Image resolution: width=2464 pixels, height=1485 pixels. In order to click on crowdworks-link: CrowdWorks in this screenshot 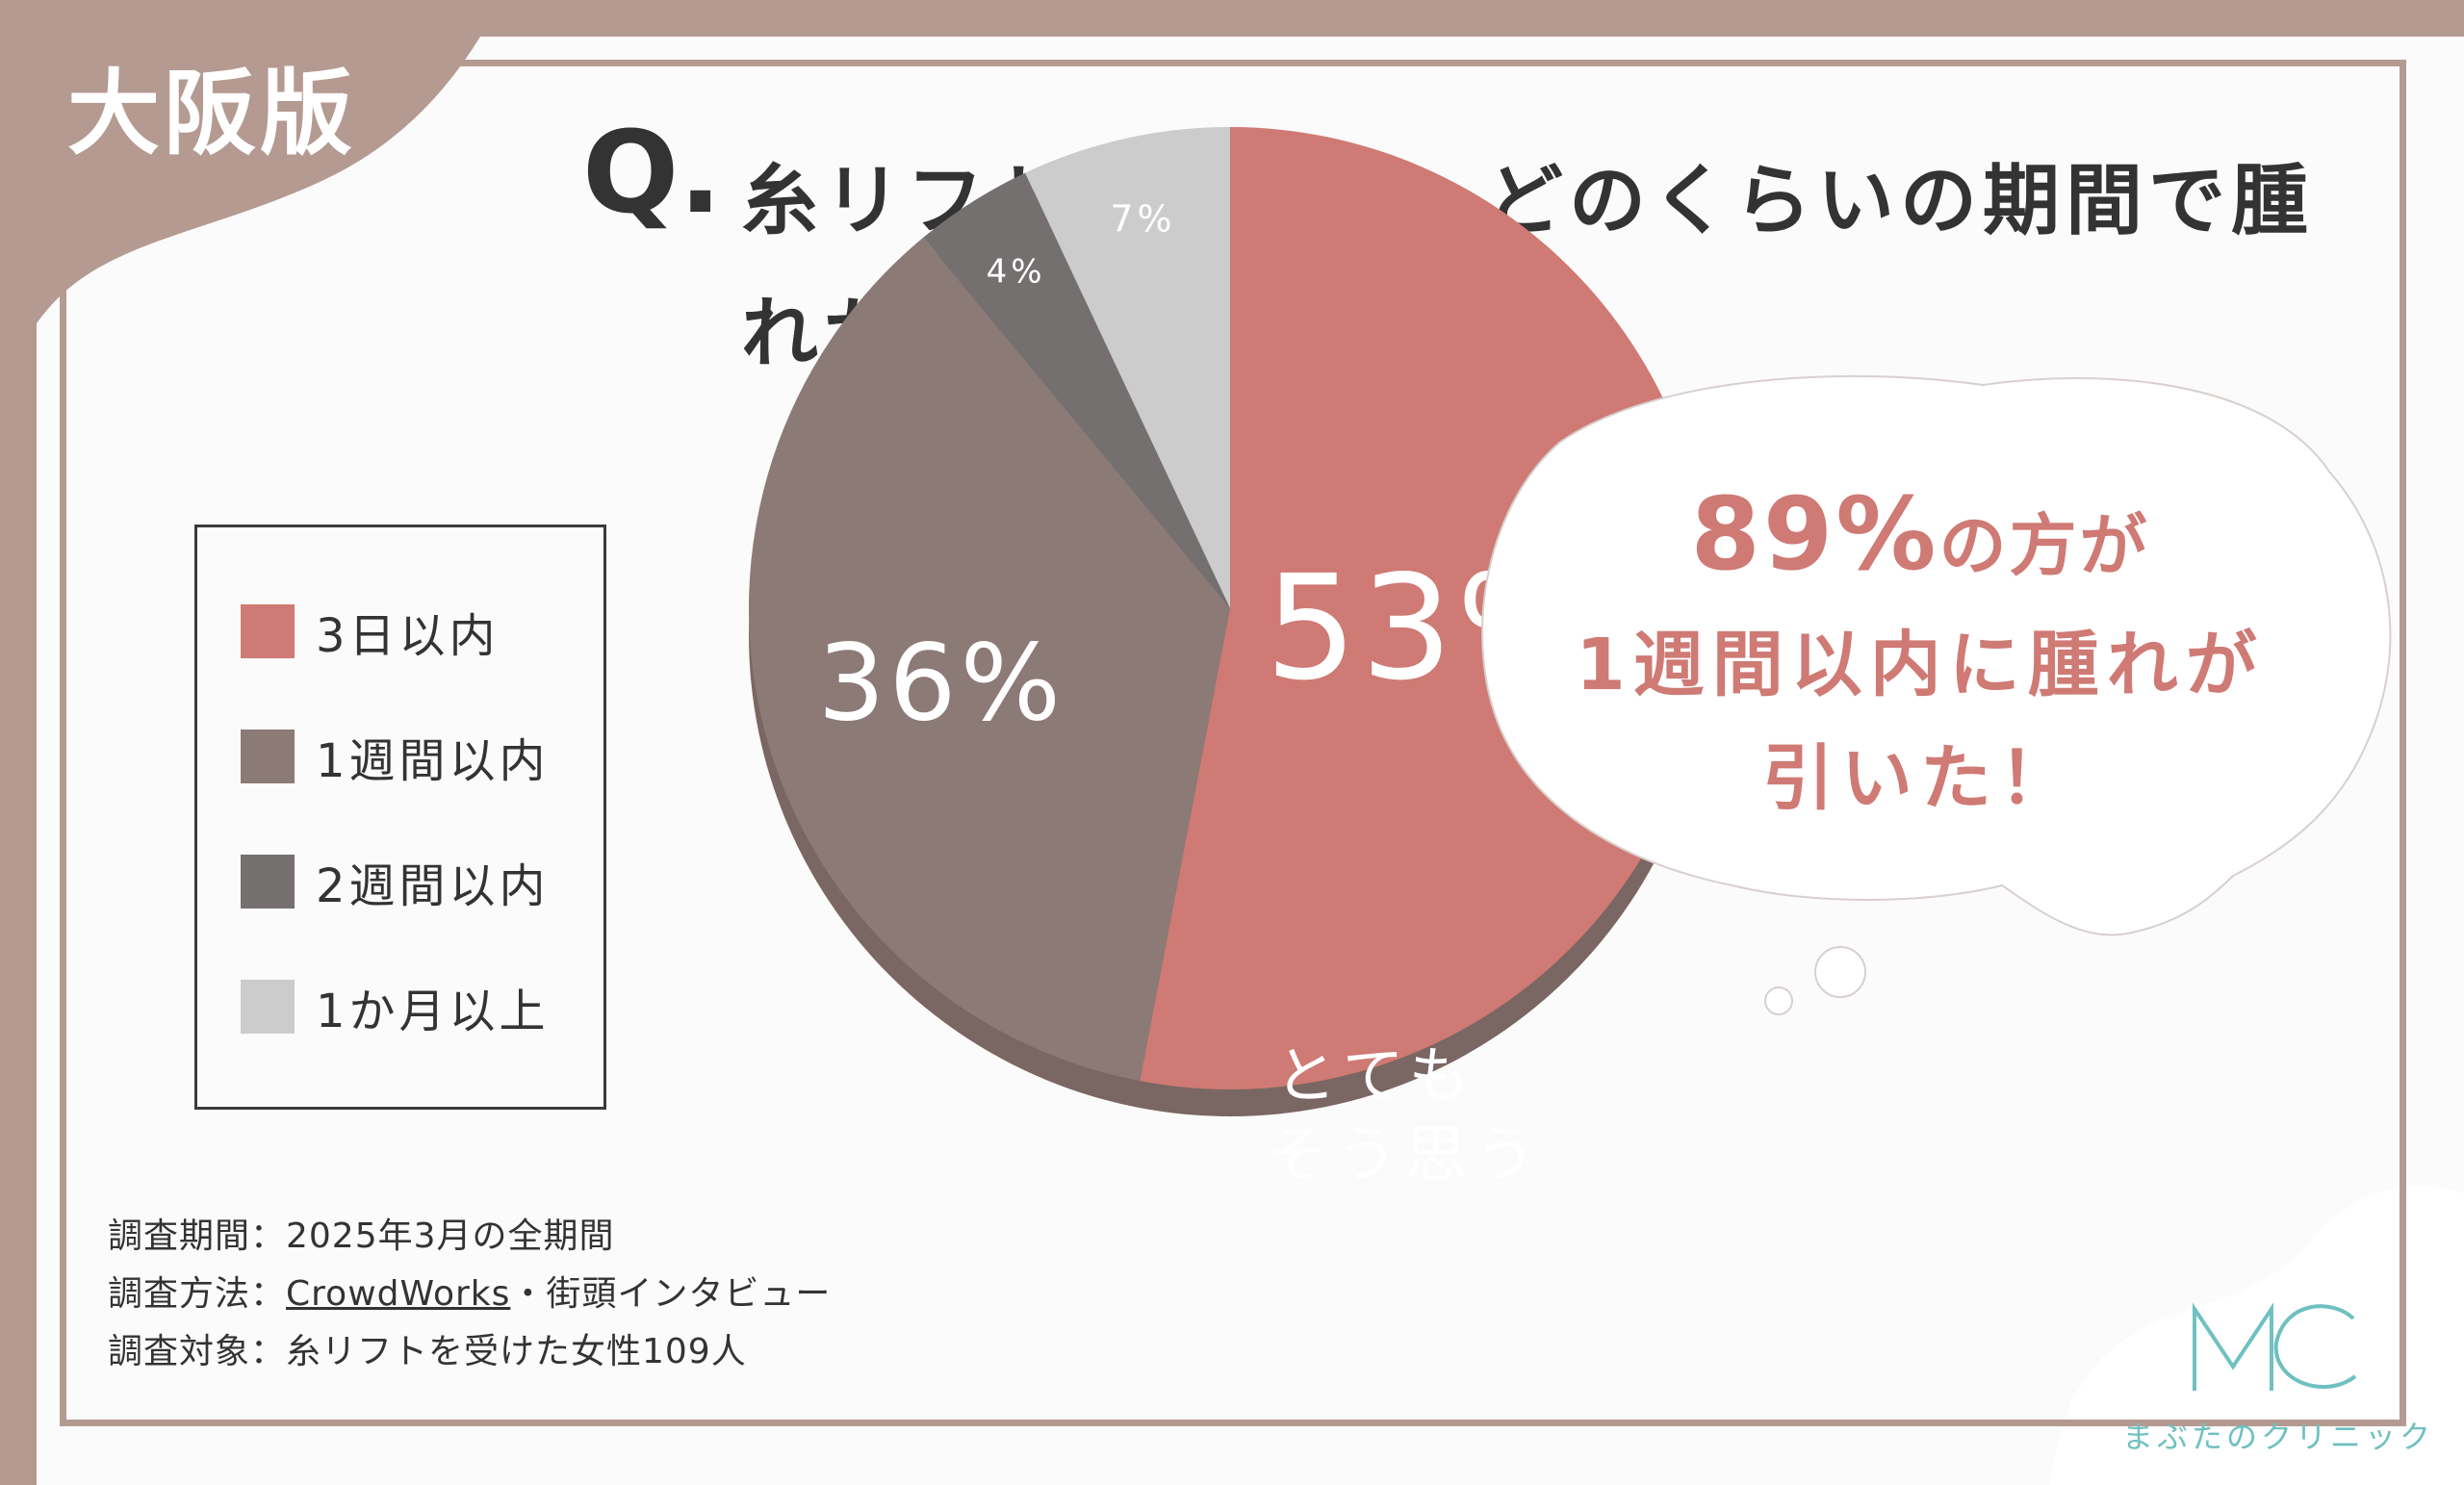, I will do `click(398, 1294)`.